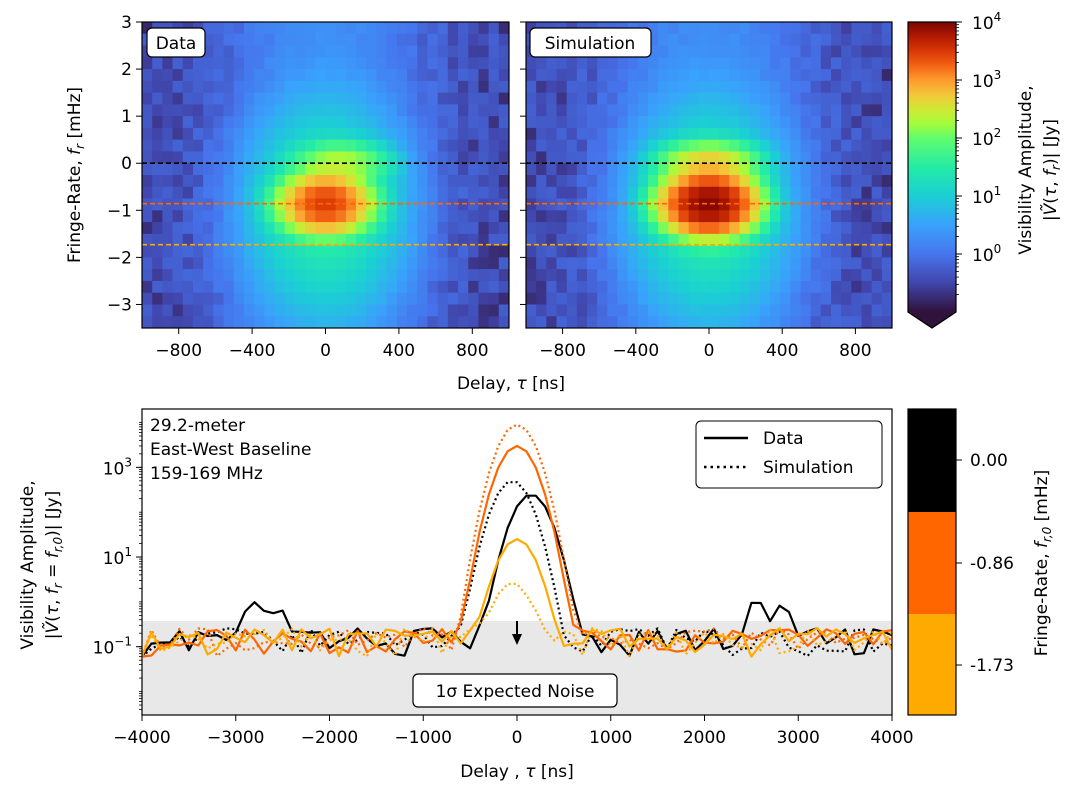  I want to click on heatmap-xtick-label: −400, so click(252, 351).